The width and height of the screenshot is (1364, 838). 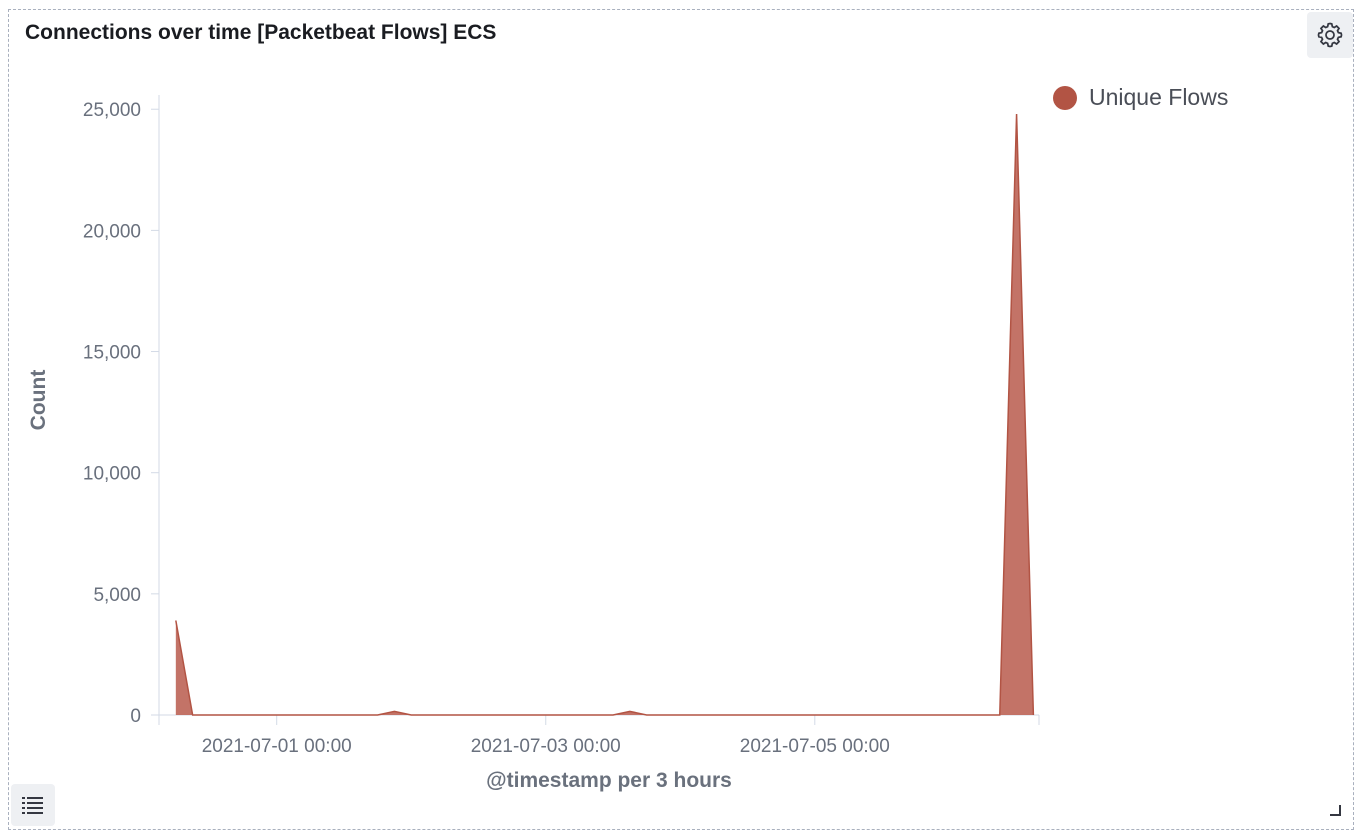 What do you see at coordinates (112, 110) in the screenshot?
I see `y-tick-label: 25,000` at bounding box center [112, 110].